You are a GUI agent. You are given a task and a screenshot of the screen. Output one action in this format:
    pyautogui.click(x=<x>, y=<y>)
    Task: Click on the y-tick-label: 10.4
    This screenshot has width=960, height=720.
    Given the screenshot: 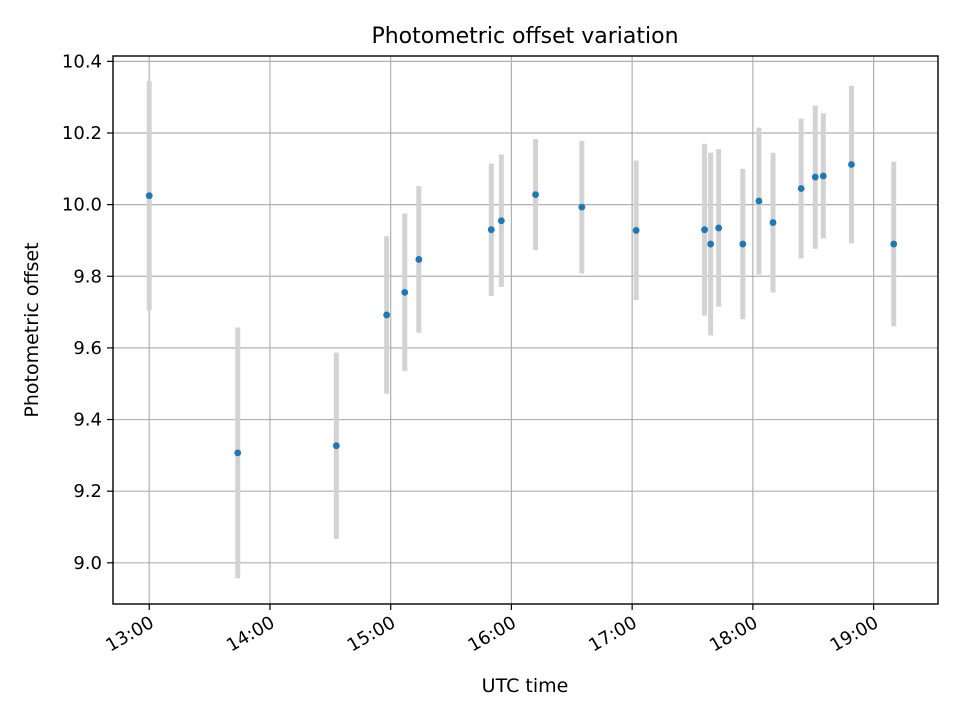 What is the action you would take?
    pyautogui.click(x=82, y=61)
    